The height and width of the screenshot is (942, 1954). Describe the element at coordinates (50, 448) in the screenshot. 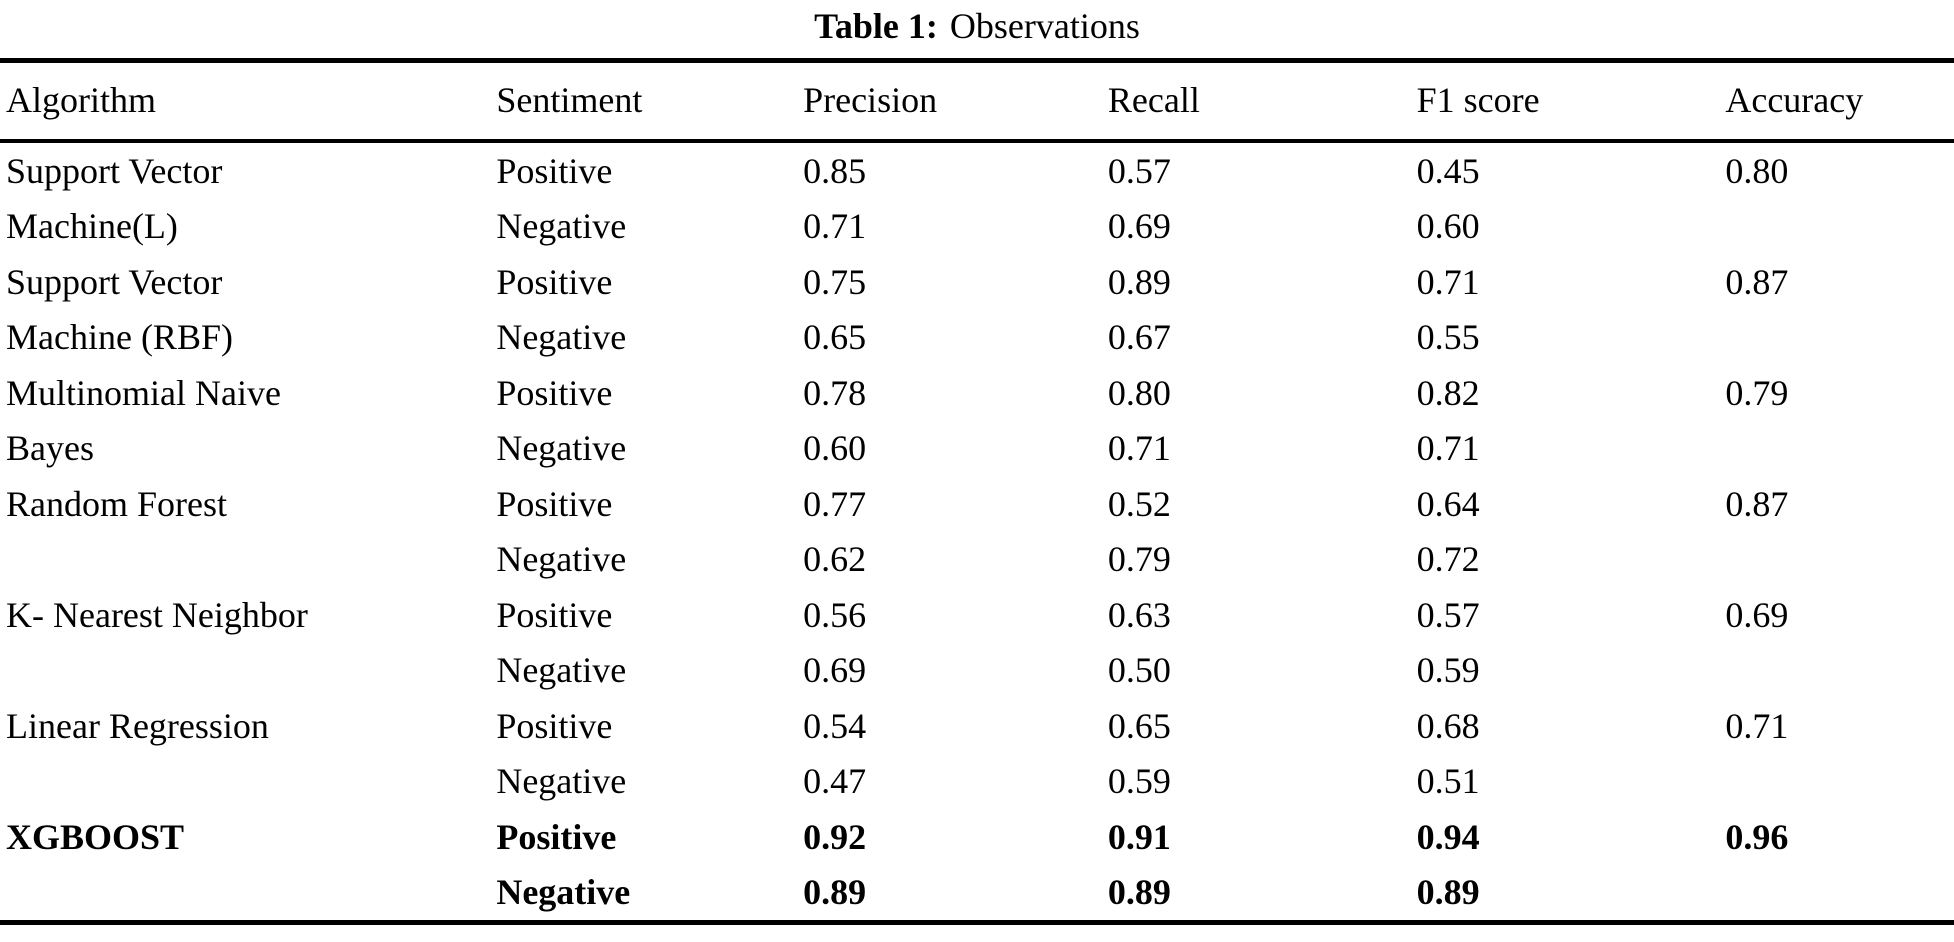

I see `cell-algorithm: Bayes` at that location.